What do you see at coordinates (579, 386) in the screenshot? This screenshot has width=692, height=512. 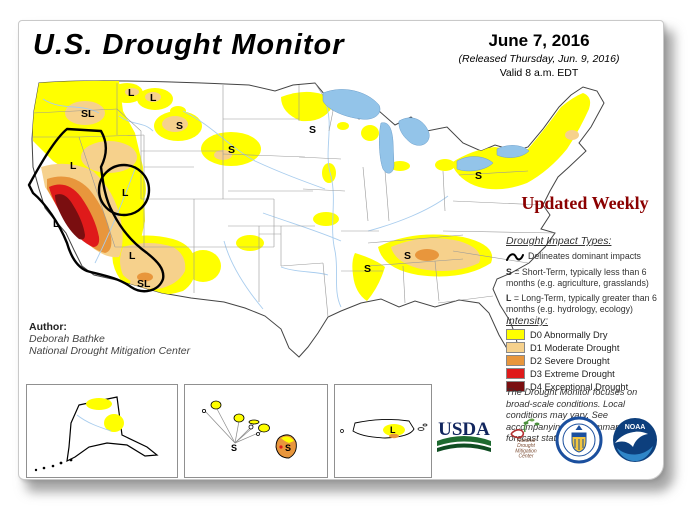 I see `intensity-label: D4 Exceptional Drought` at bounding box center [579, 386].